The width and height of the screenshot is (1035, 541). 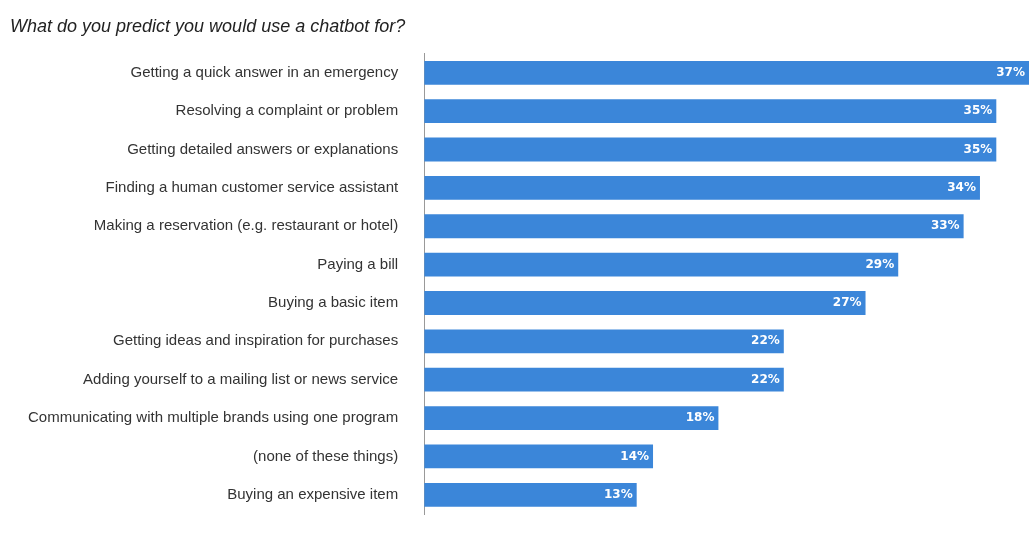 I want to click on data-label: 29%, so click(x=880, y=263).